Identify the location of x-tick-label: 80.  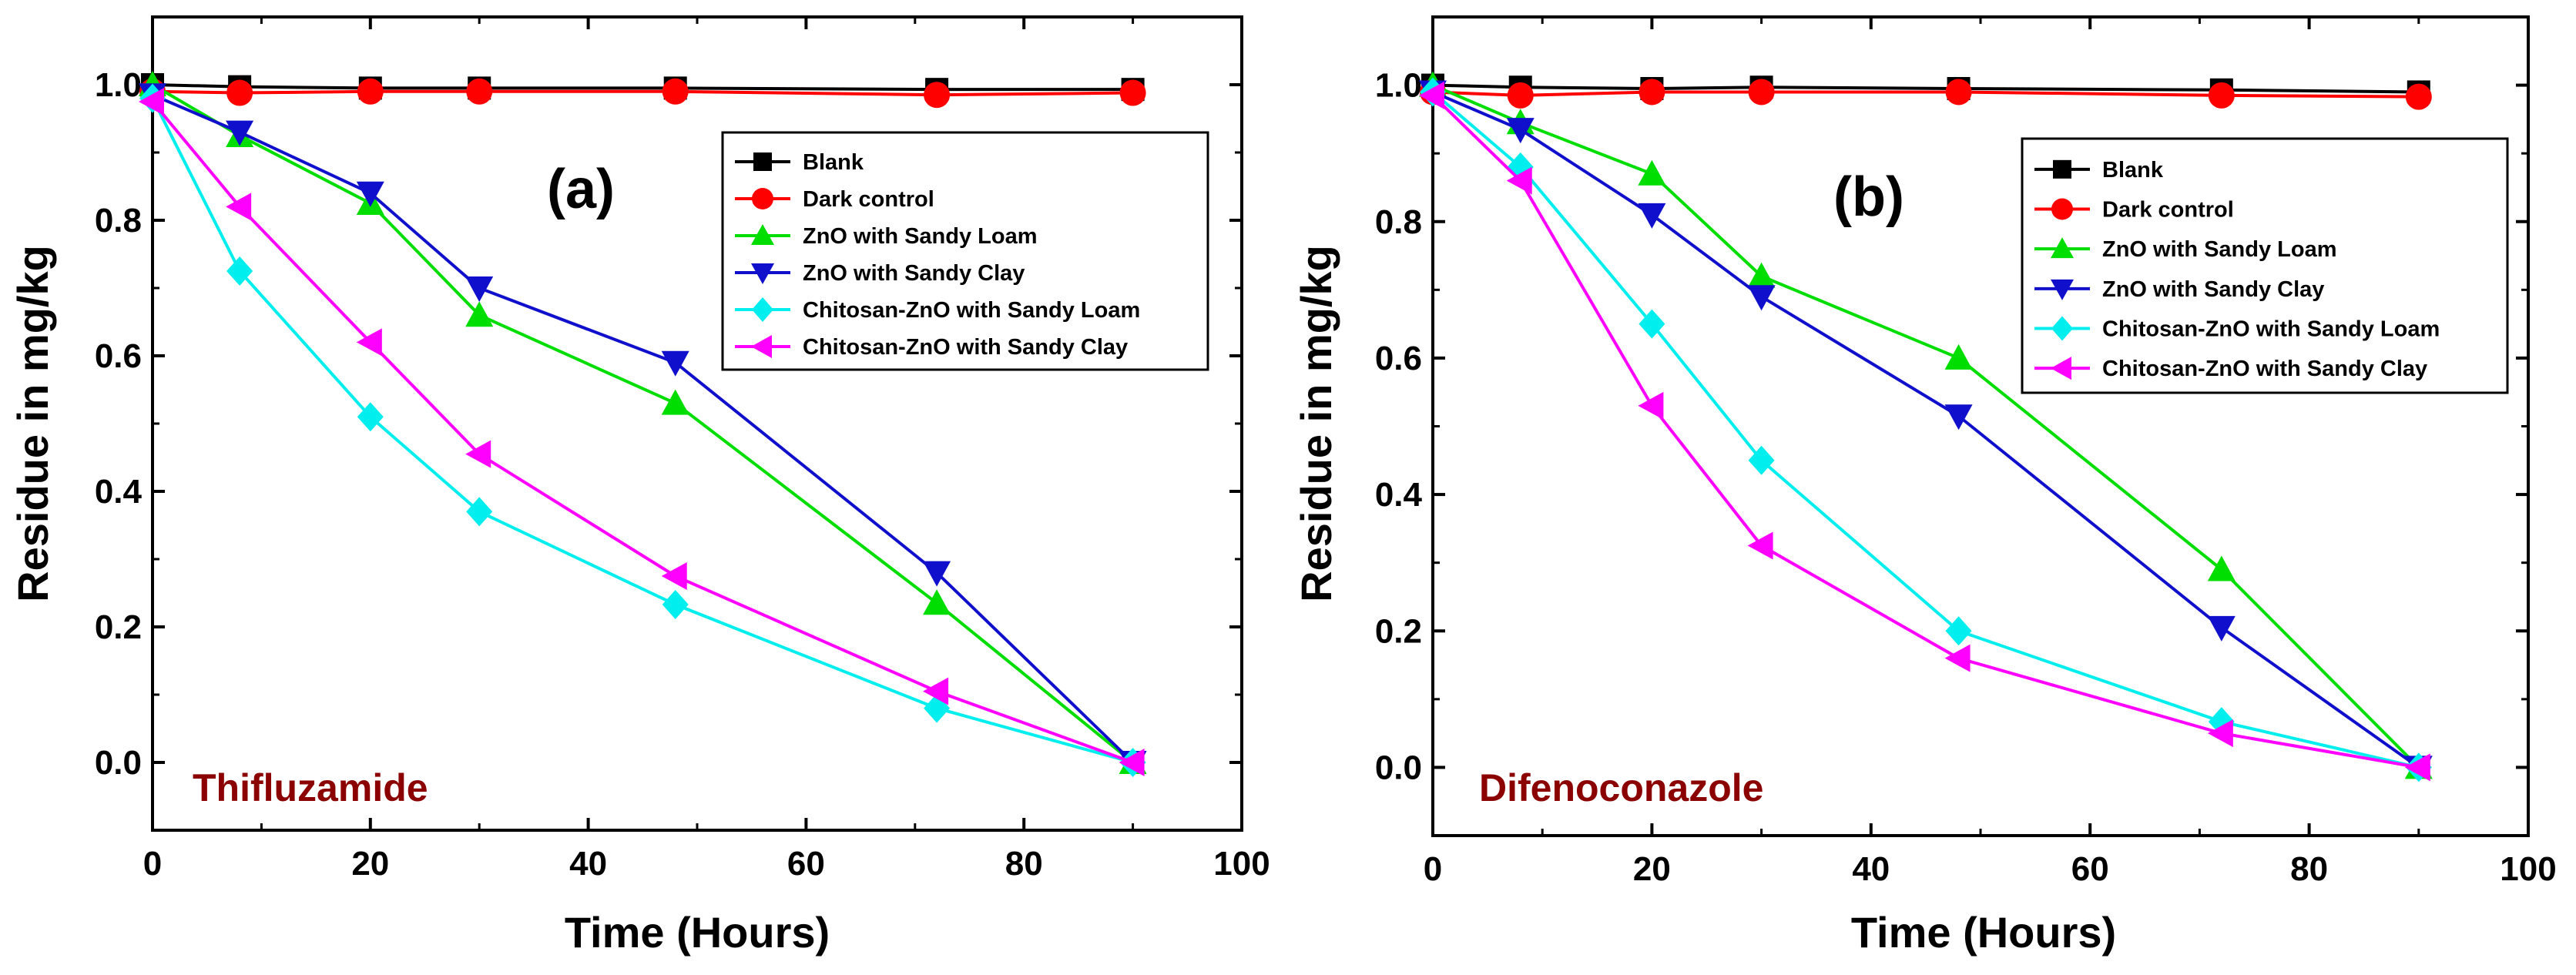
(1024, 864).